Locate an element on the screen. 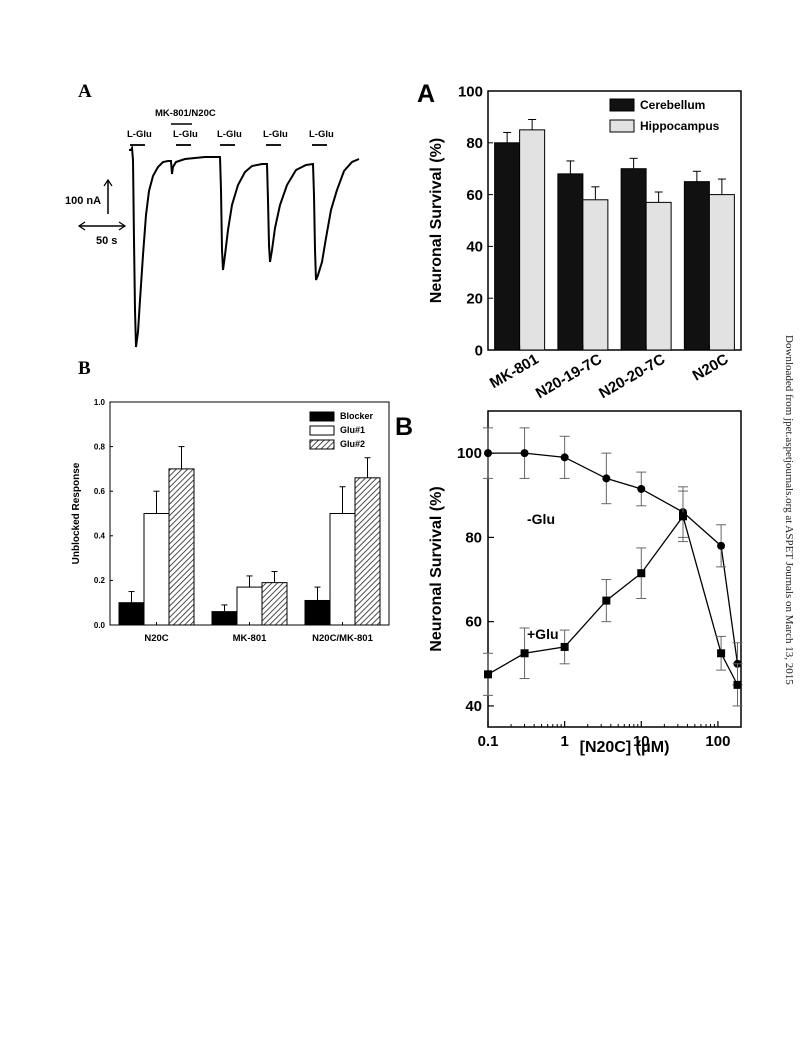  current-scale-arrow-icon is located at coordinates (108, 182).